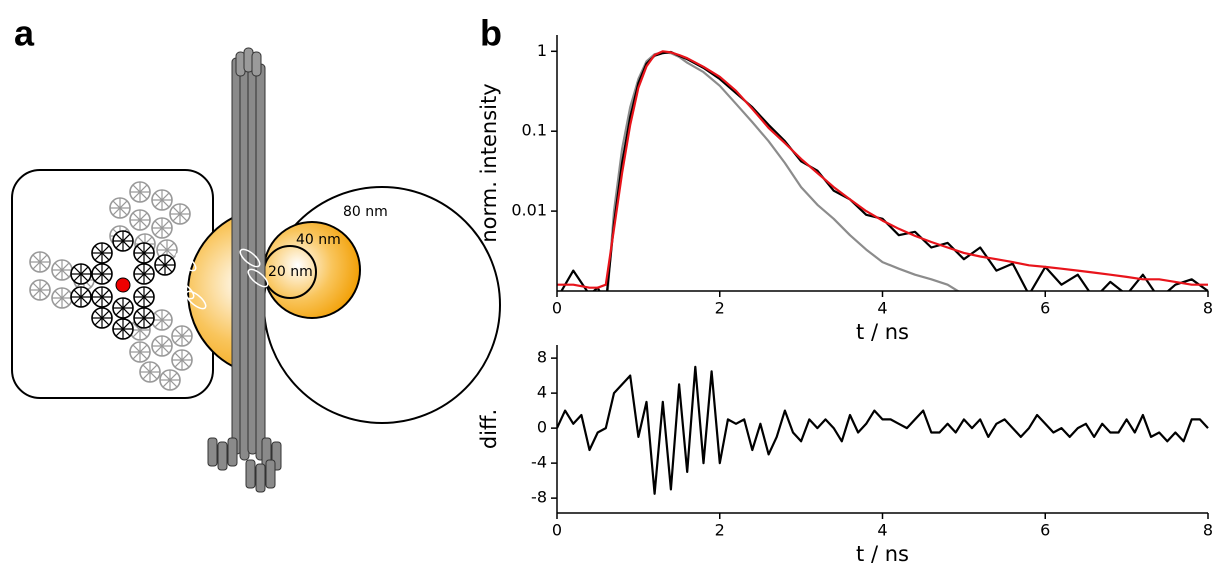 The image size is (1221, 569). I want to click on panel-label: b, so click(491, 33).